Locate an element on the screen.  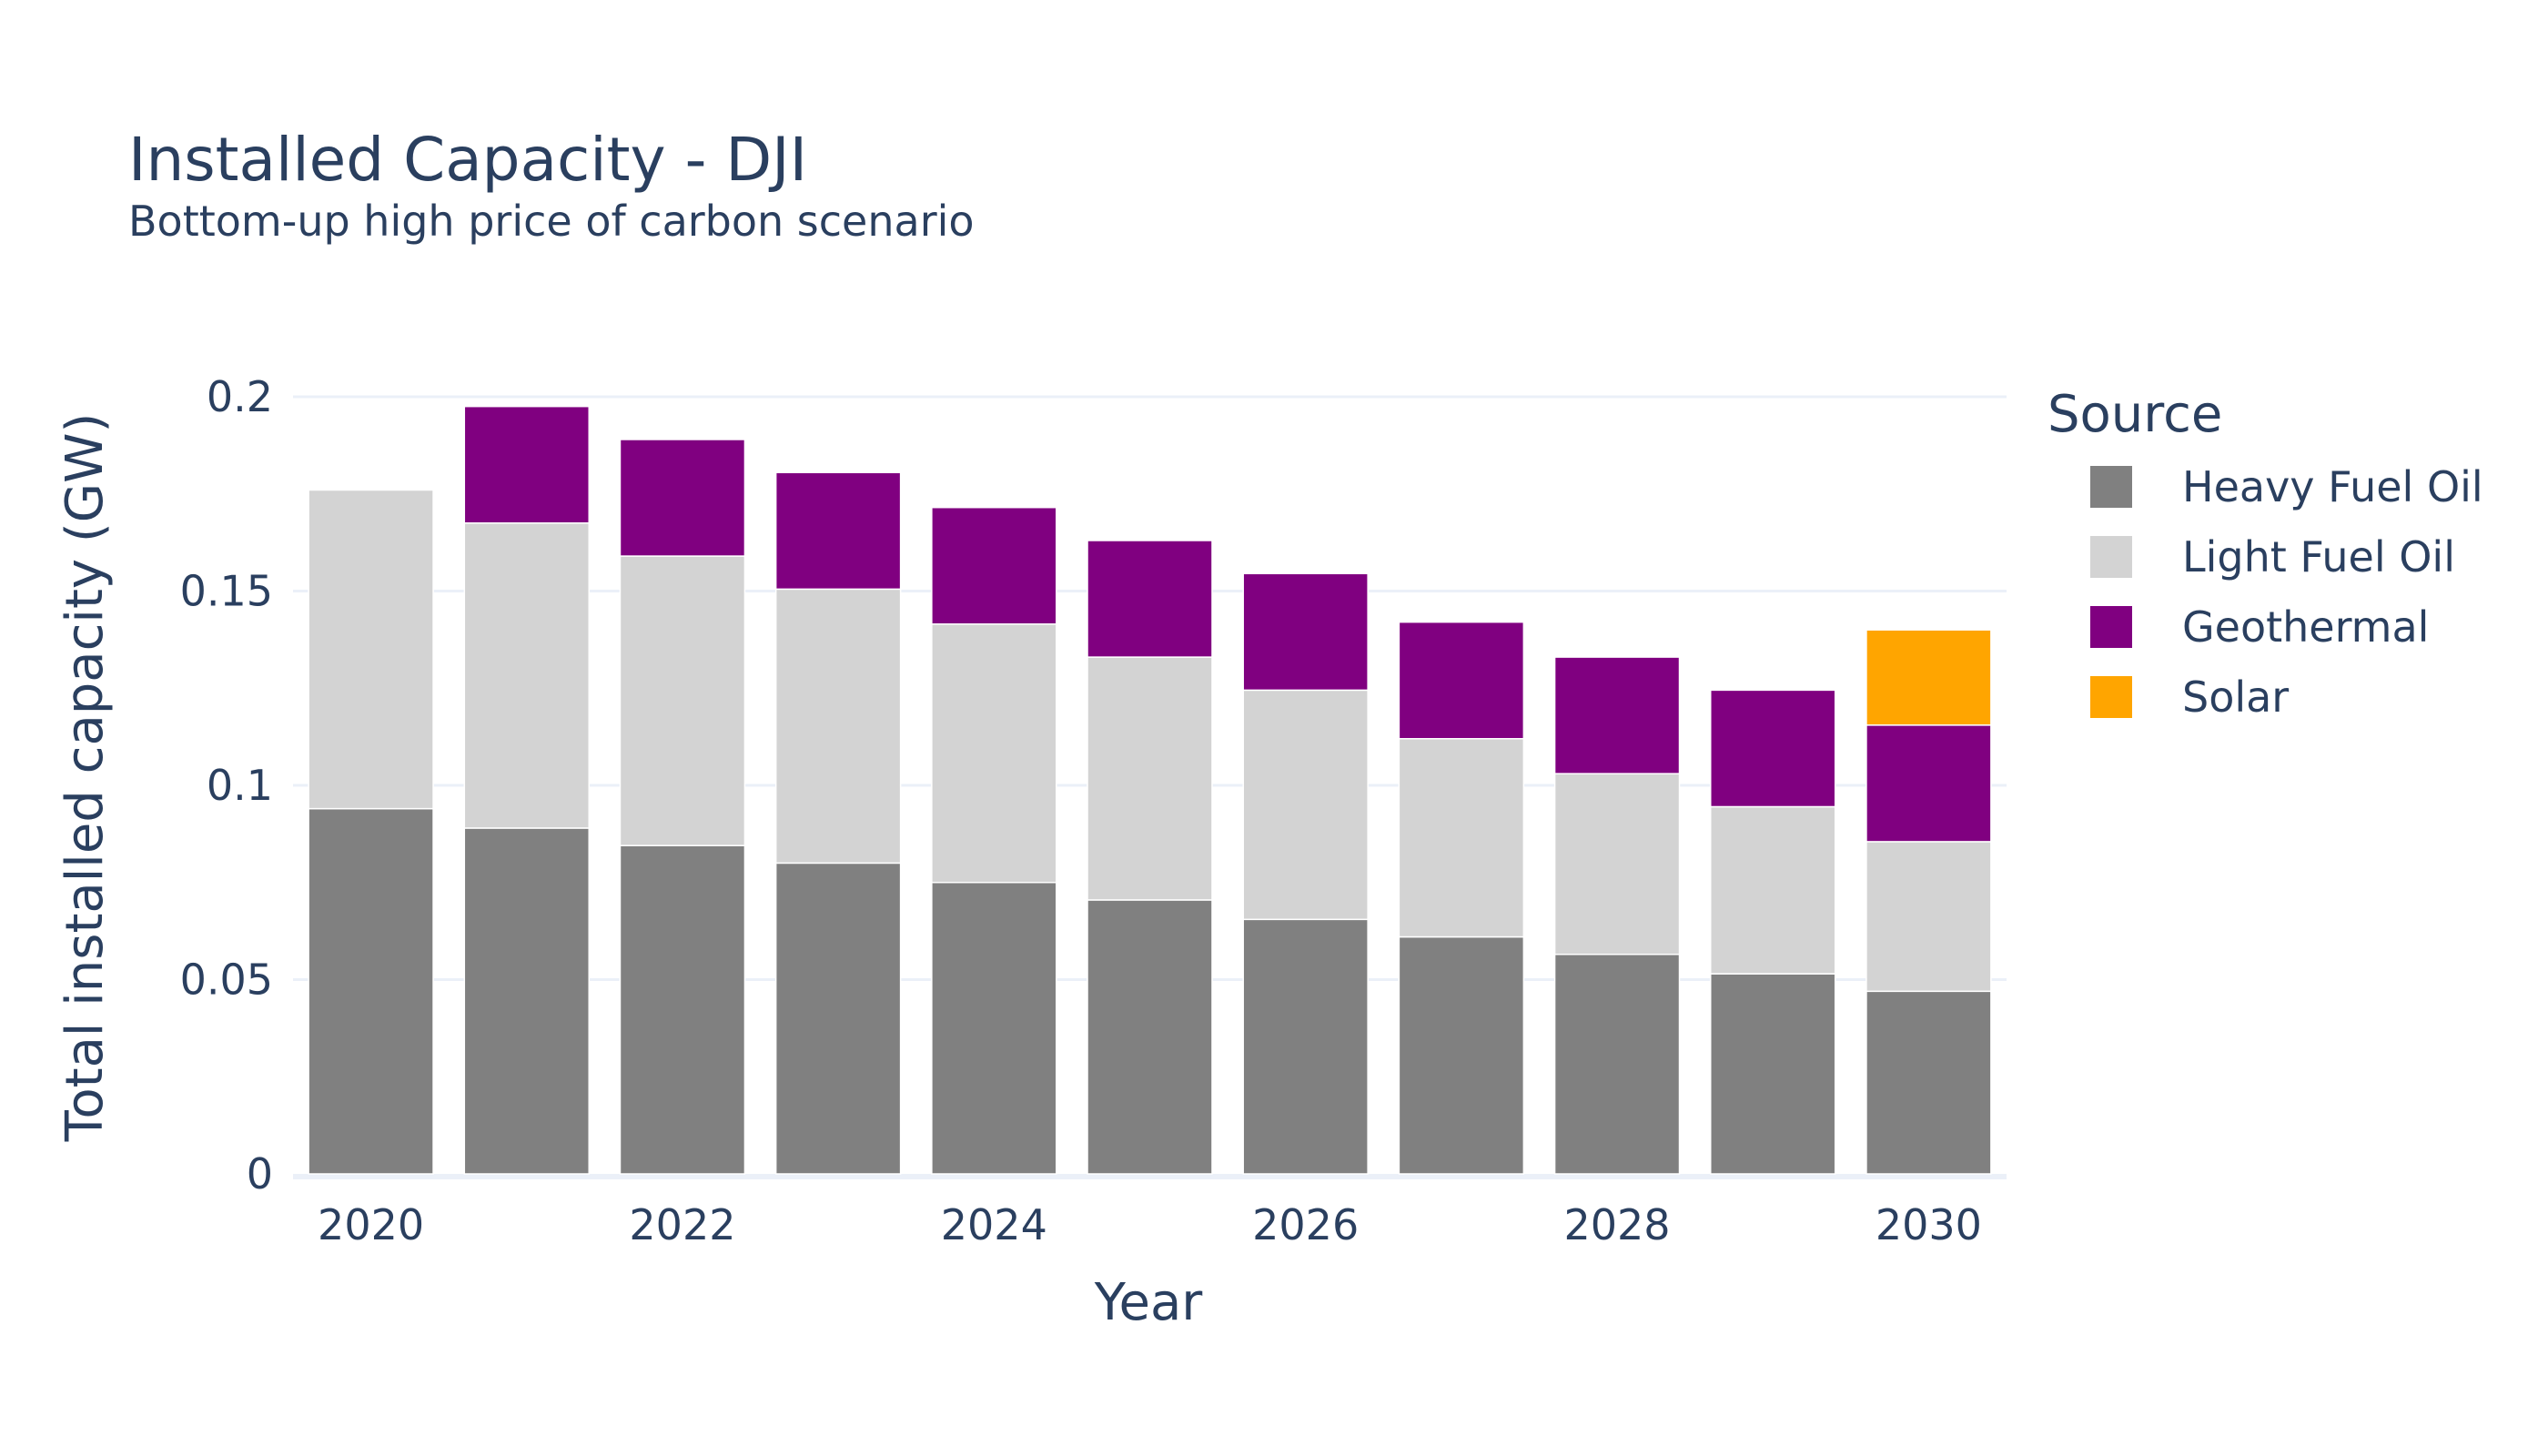
legend-label: Light Fuel Oil is located at coordinates (2318, 556).